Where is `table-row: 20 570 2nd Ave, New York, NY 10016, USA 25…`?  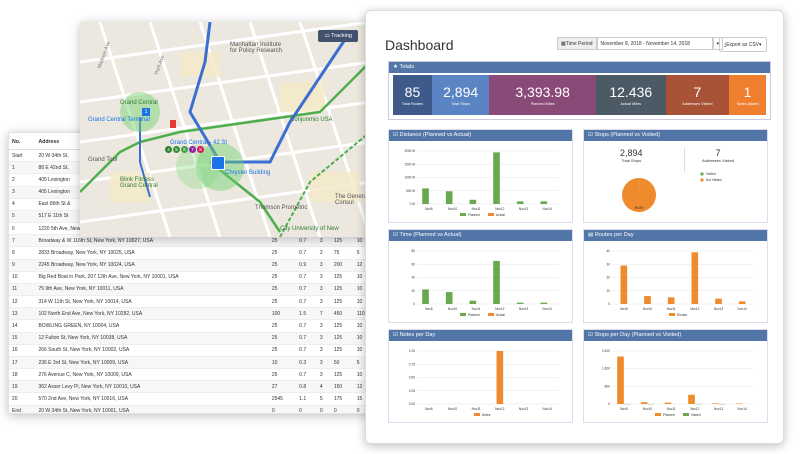 table-row: 20 570 2nd Ave, New York, NY 10016, USA 25… is located at coordinates (204, 399).